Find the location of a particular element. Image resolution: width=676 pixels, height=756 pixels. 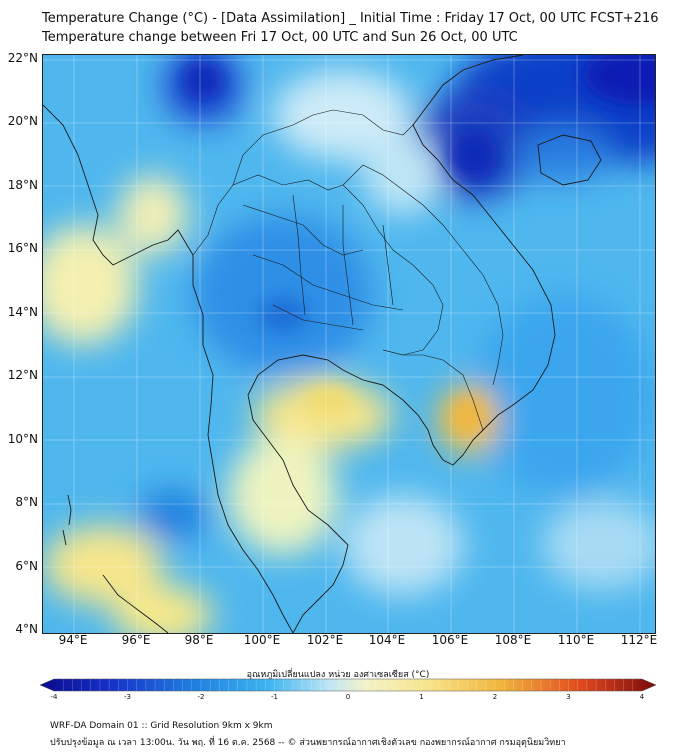

warm-core-gulf is located at coordinates (328, 400).